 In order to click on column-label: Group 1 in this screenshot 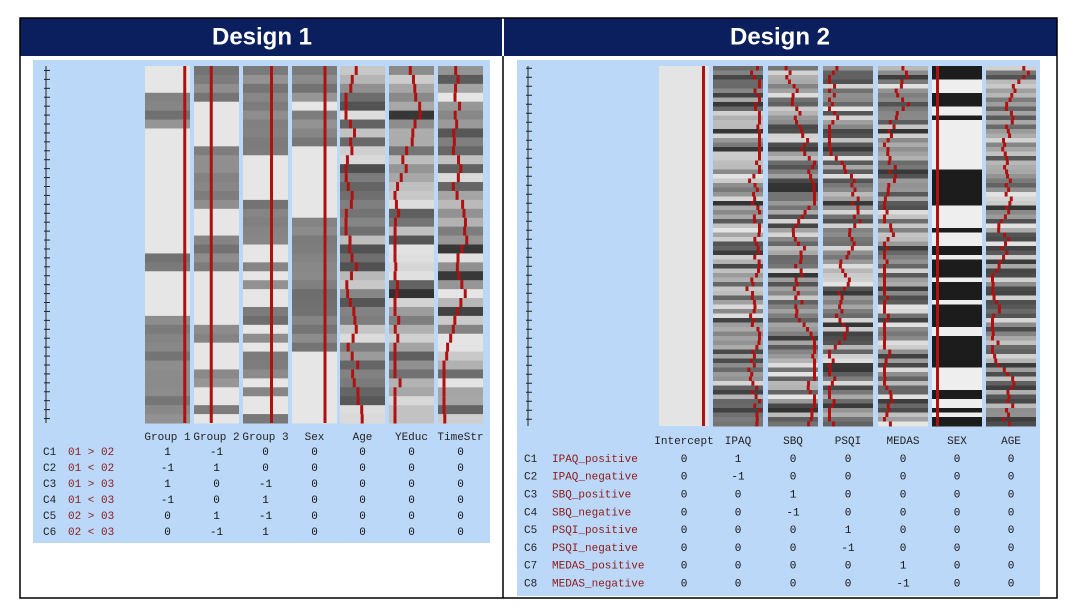, I will do `click(167, 438)`.